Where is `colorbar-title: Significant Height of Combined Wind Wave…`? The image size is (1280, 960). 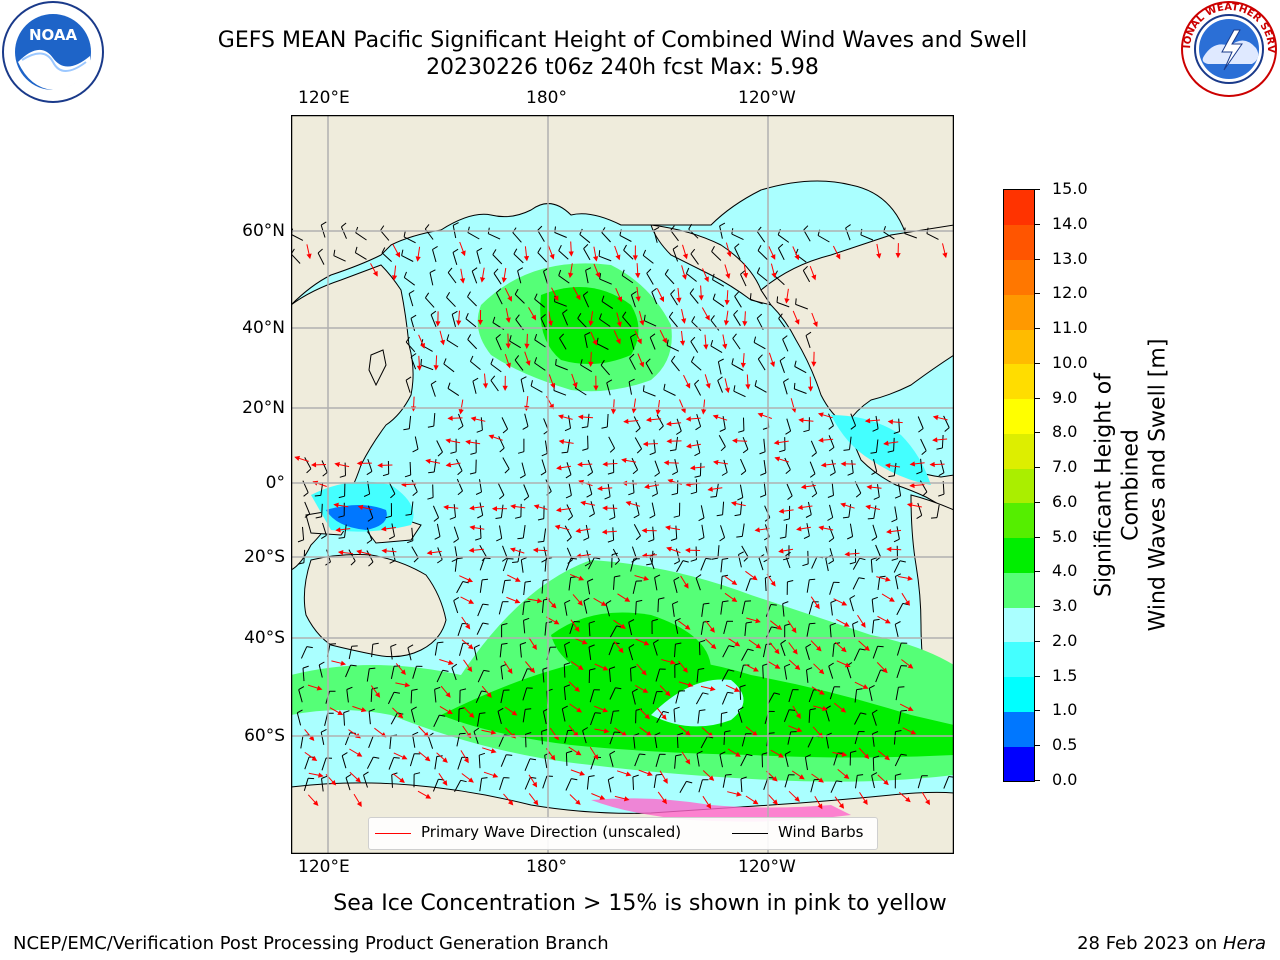 colorbar-title: Significant Height of Combined Wind Wave… is located at coordinates (1131, 485).